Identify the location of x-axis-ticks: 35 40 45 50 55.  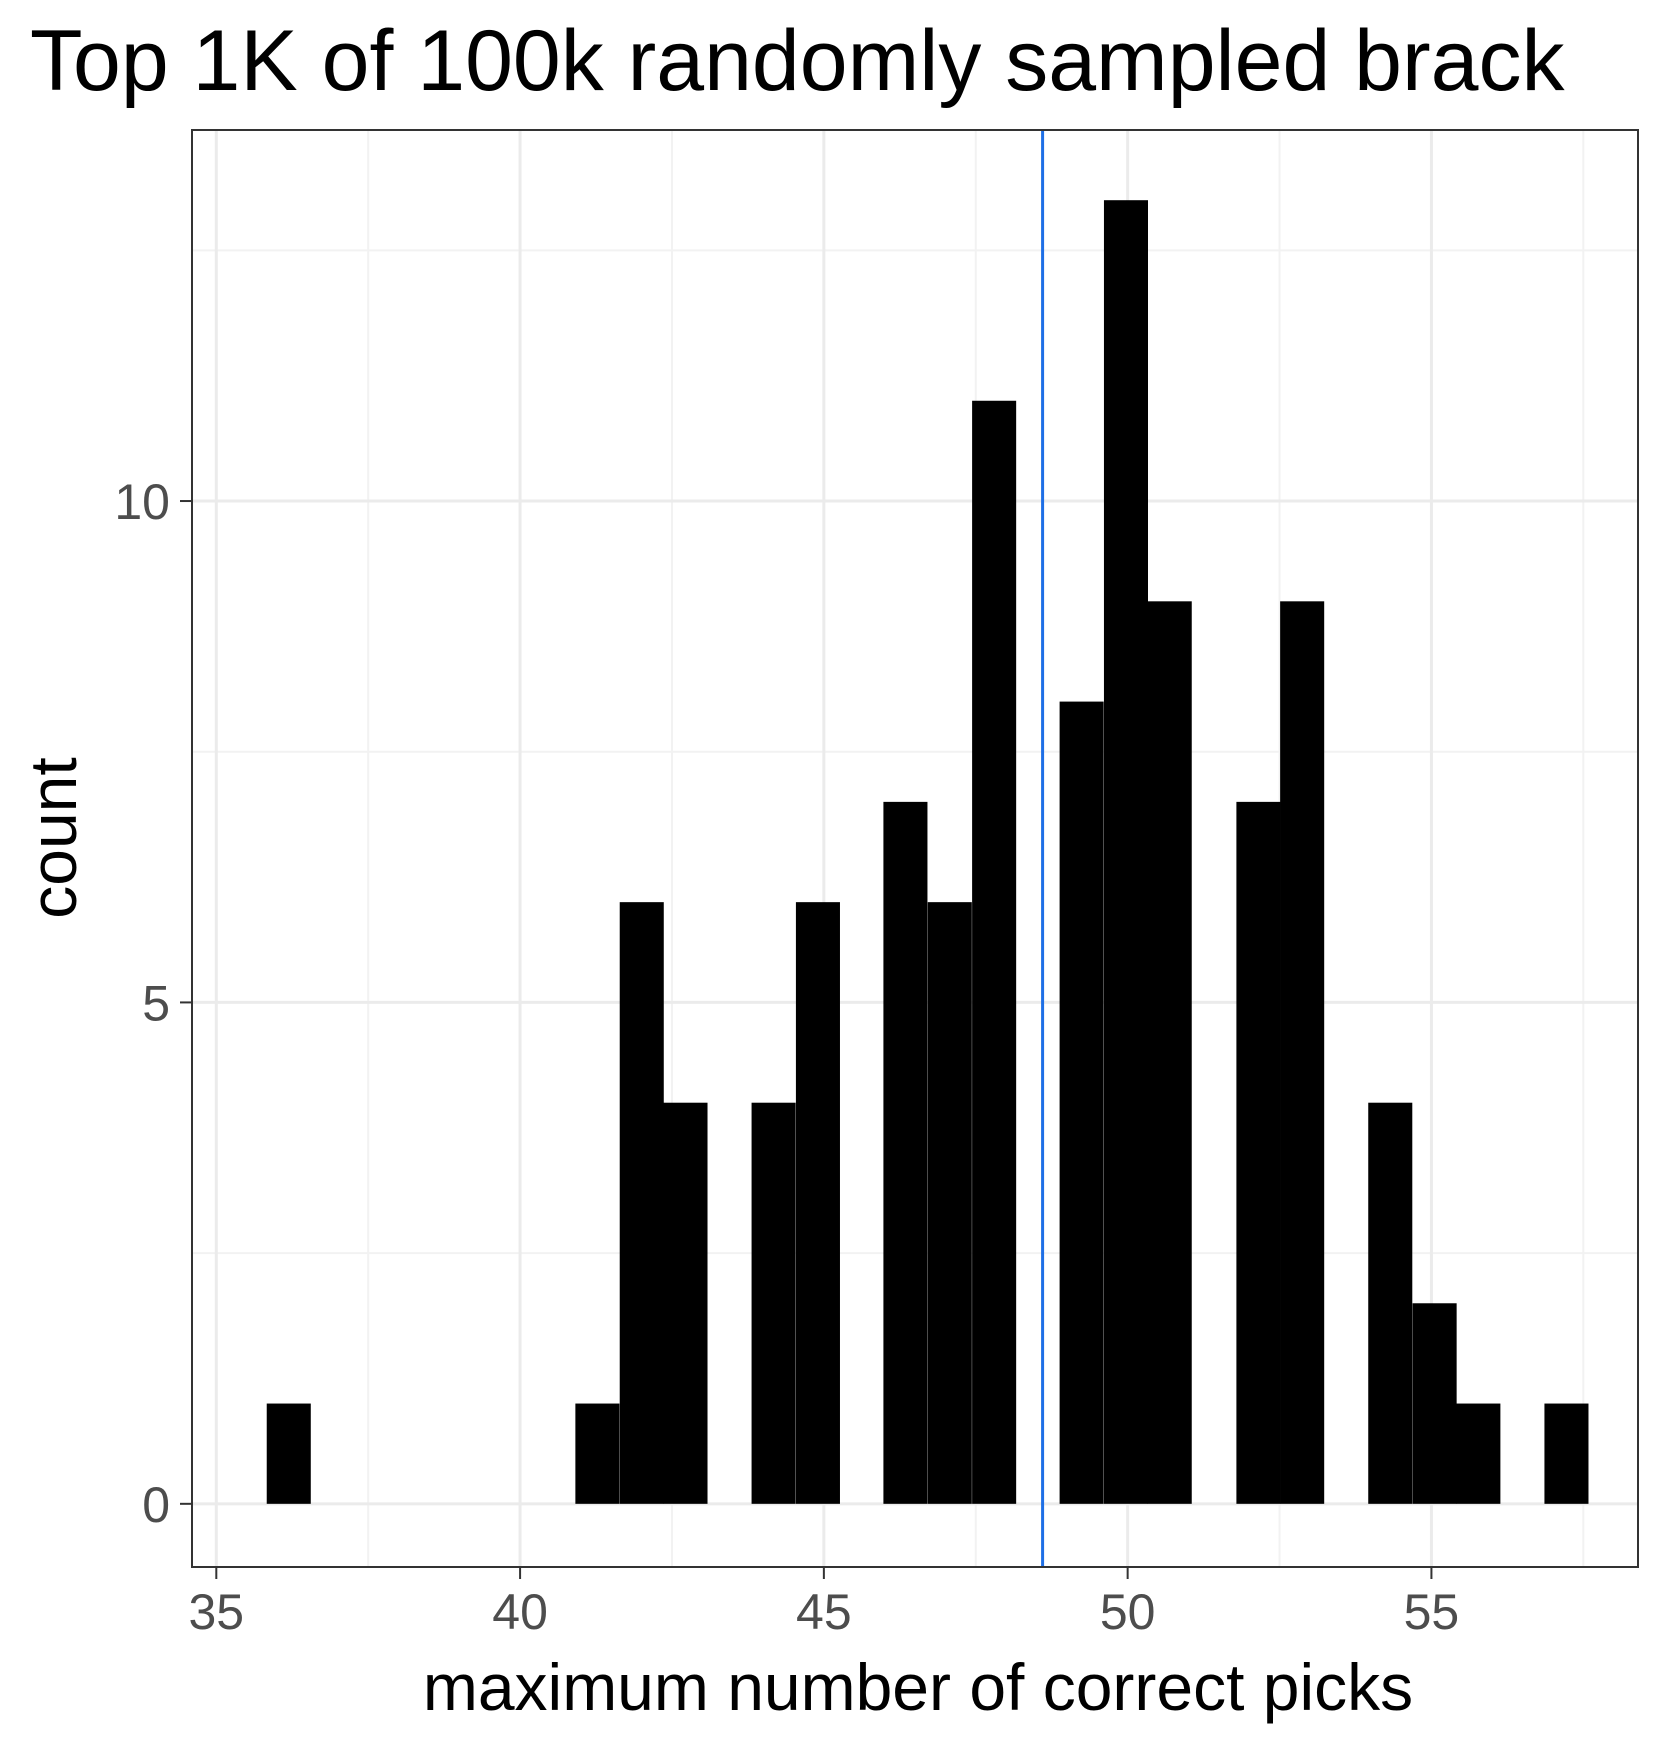
(823, 1603).